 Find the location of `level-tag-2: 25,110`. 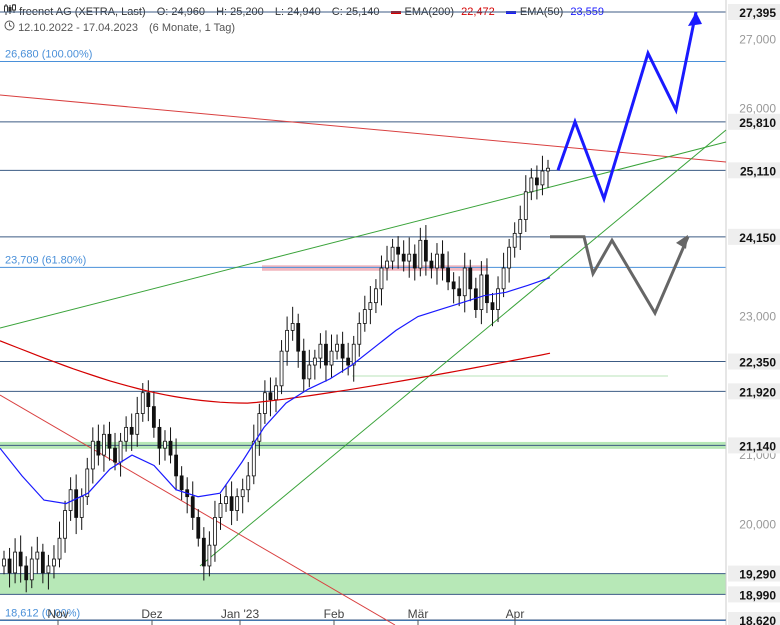

level-tag-2: 25,110 is located at coordinates (758, 171).